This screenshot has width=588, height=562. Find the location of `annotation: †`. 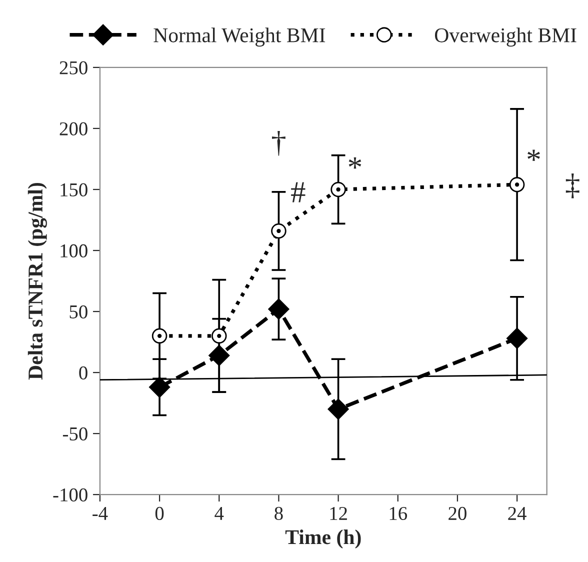

annotation: † is located at coordinates (279, 143).